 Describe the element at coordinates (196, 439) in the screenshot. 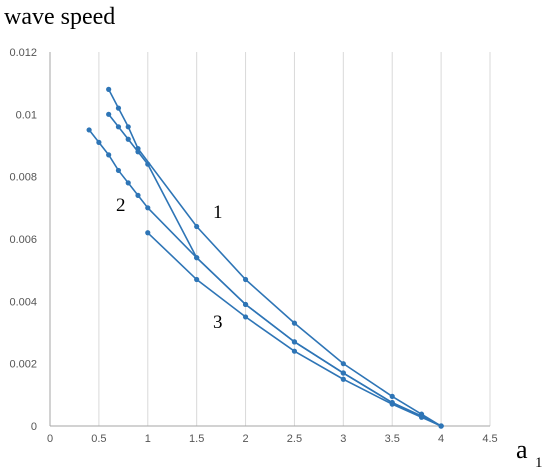

I see `x-tick-label: 1.5` at that location.